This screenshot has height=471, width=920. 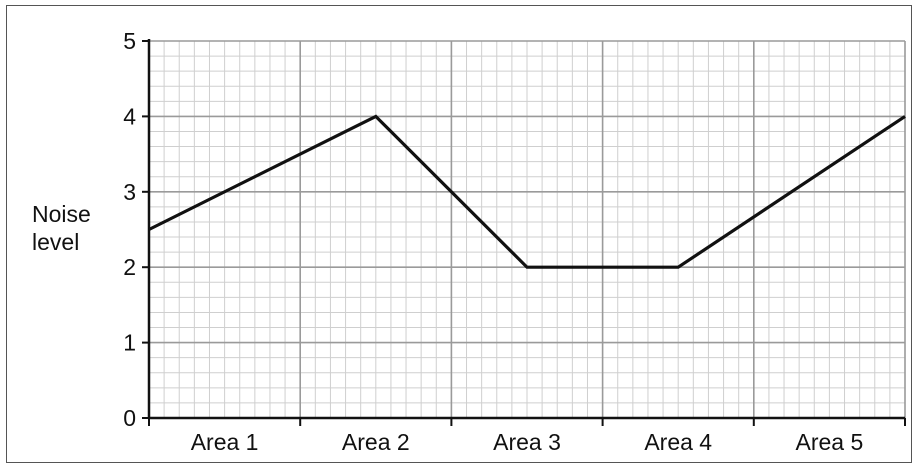 What do you see at coordinates (225, 442) in the screenshot?
I see `x-category-label: Area 1` at bounding box center [225, 442].